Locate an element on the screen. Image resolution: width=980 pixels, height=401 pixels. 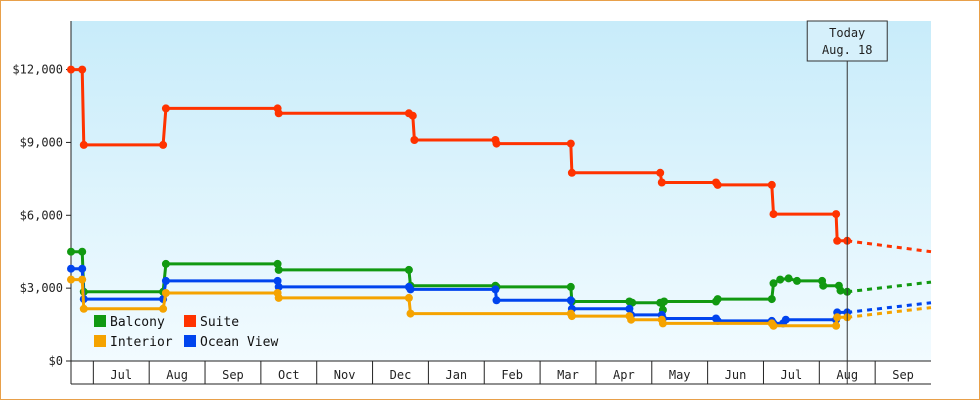
y-tick-label: $0 is located at coordinates (56, 361).